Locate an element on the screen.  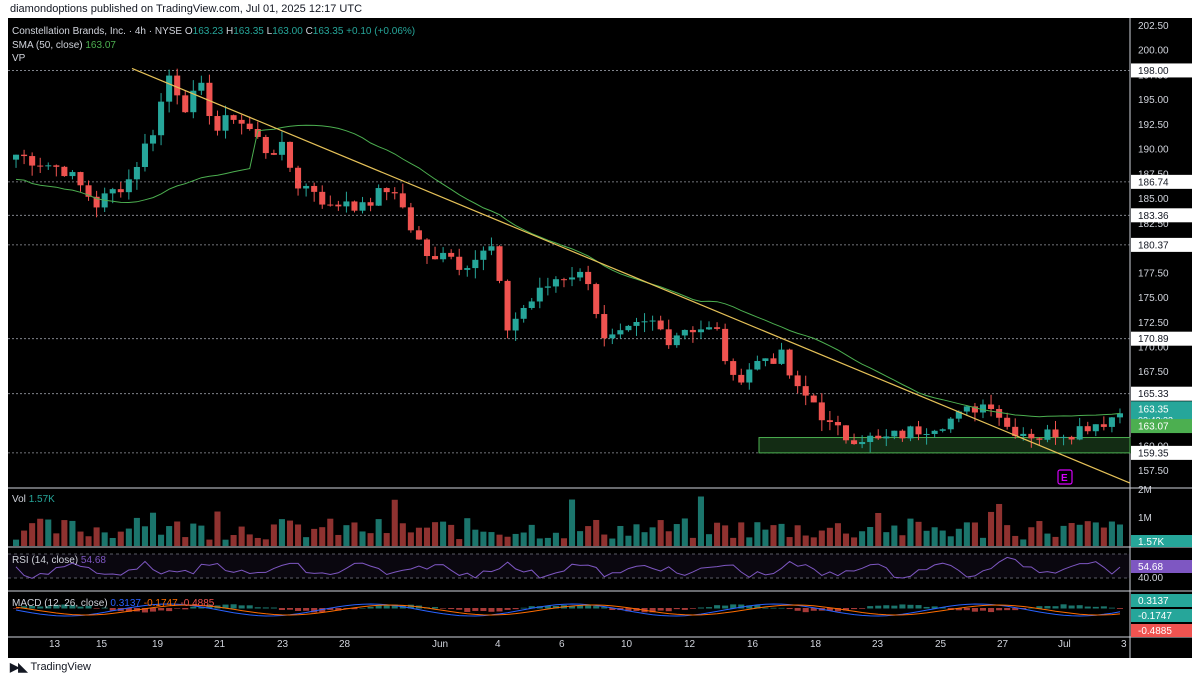
high-label: H is located at coordinates (230, 31).